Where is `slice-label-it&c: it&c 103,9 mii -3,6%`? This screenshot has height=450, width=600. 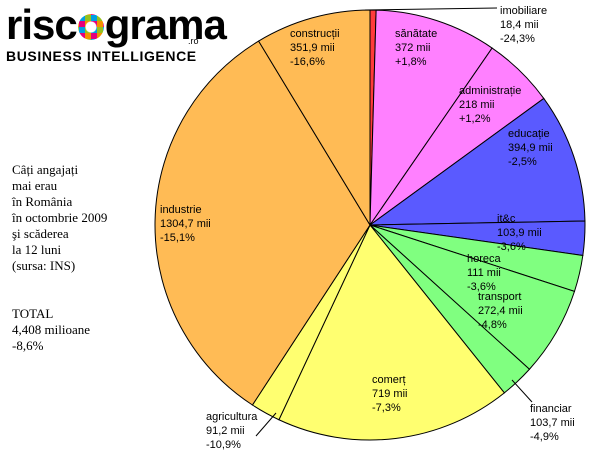
slice-label-it&c: it&c 103,9 mii -3,6% is located at coordinates (519, 233).